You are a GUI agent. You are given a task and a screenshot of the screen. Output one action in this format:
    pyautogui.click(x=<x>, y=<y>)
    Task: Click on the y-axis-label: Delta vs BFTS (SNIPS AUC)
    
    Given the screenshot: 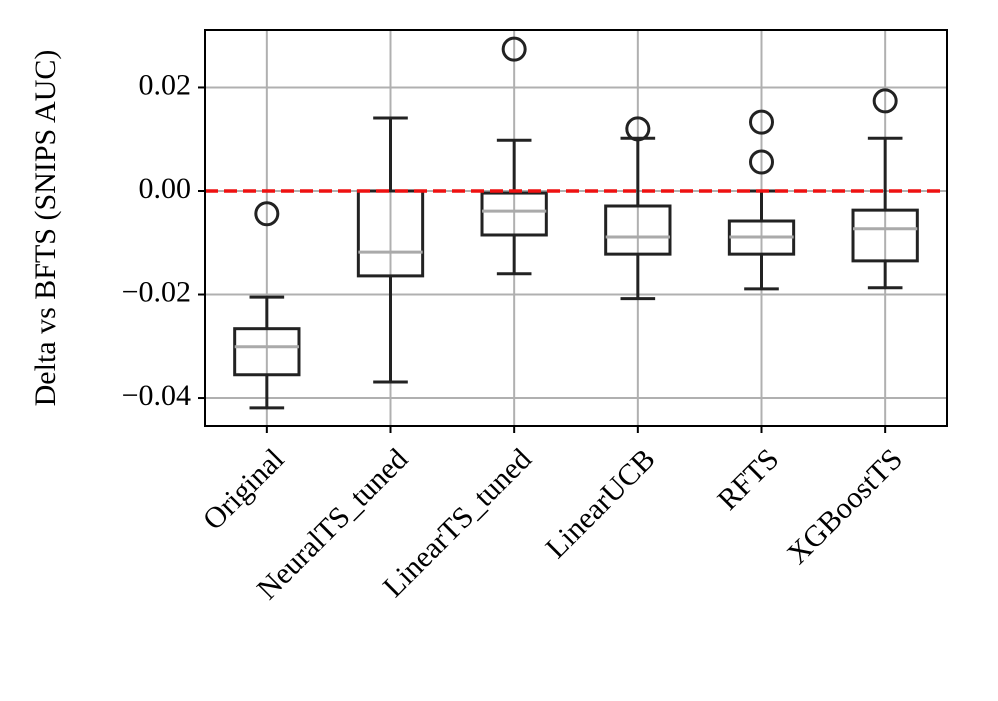 What is the action you would take?
    pyautogui.click(x=45, y=228)
    